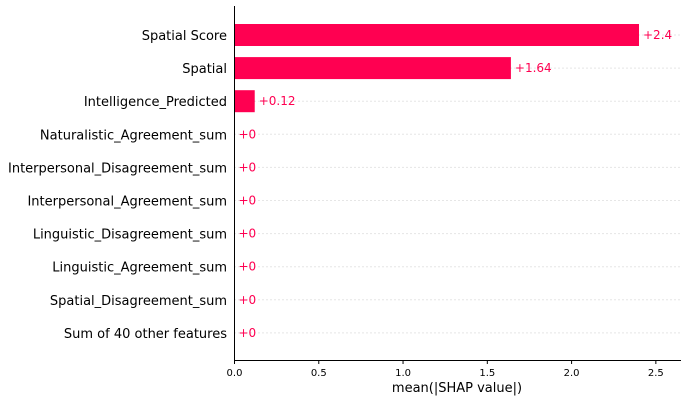 This screenshot has height=401, width=688. I want to click on category-label: Interpersonal_Agreement_sum, so click(127, 202).